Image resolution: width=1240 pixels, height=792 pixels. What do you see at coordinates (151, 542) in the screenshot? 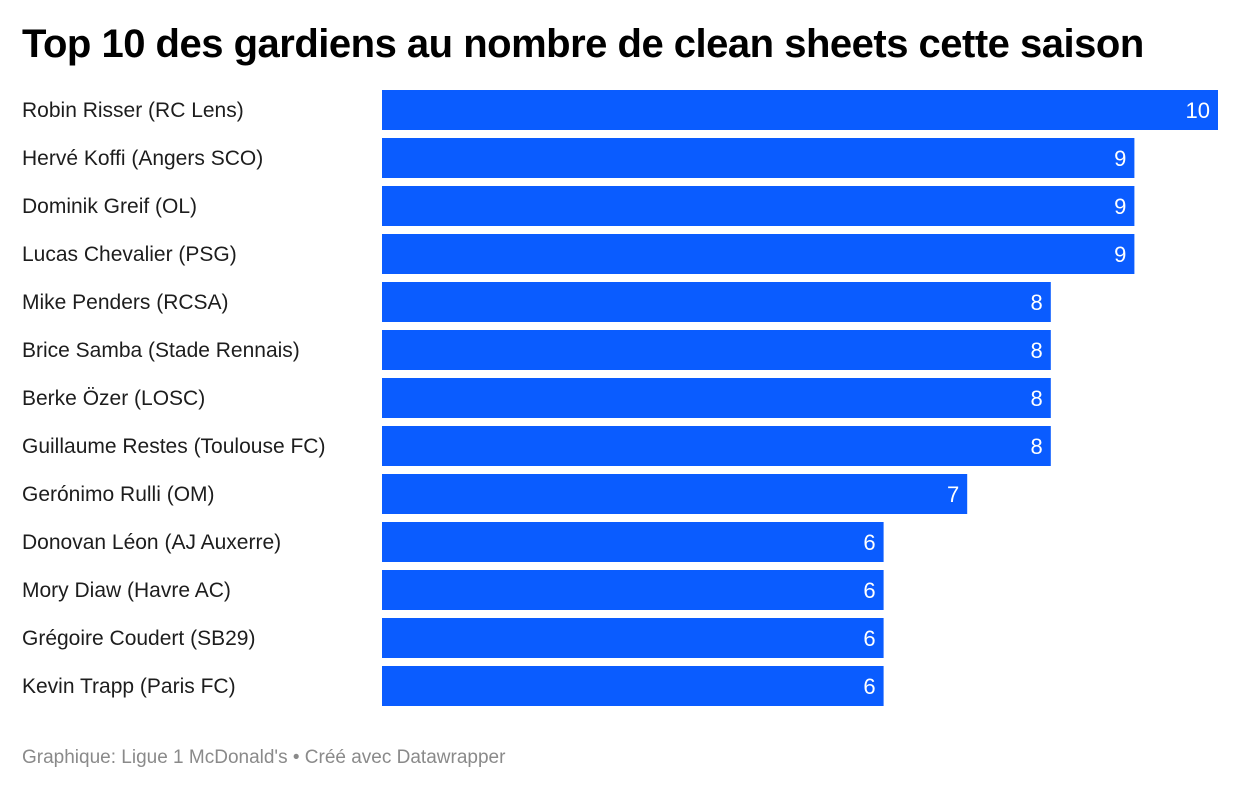
I see `category-label: Donovan Léon (AJ Auxerre)` at bounding box center [151, 542].